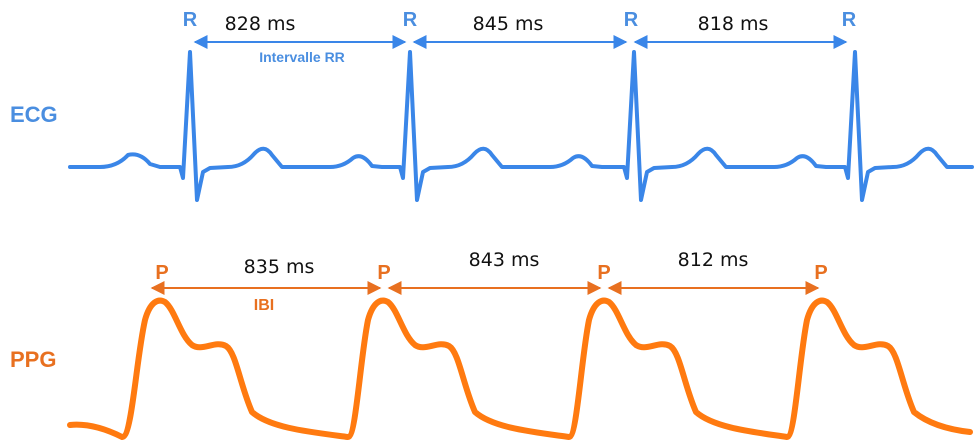  What do you see at coordinates (260, 24) in the screenshot?
I see `ecg-interval-value: 828 ms` at bounding box center [260, 24].